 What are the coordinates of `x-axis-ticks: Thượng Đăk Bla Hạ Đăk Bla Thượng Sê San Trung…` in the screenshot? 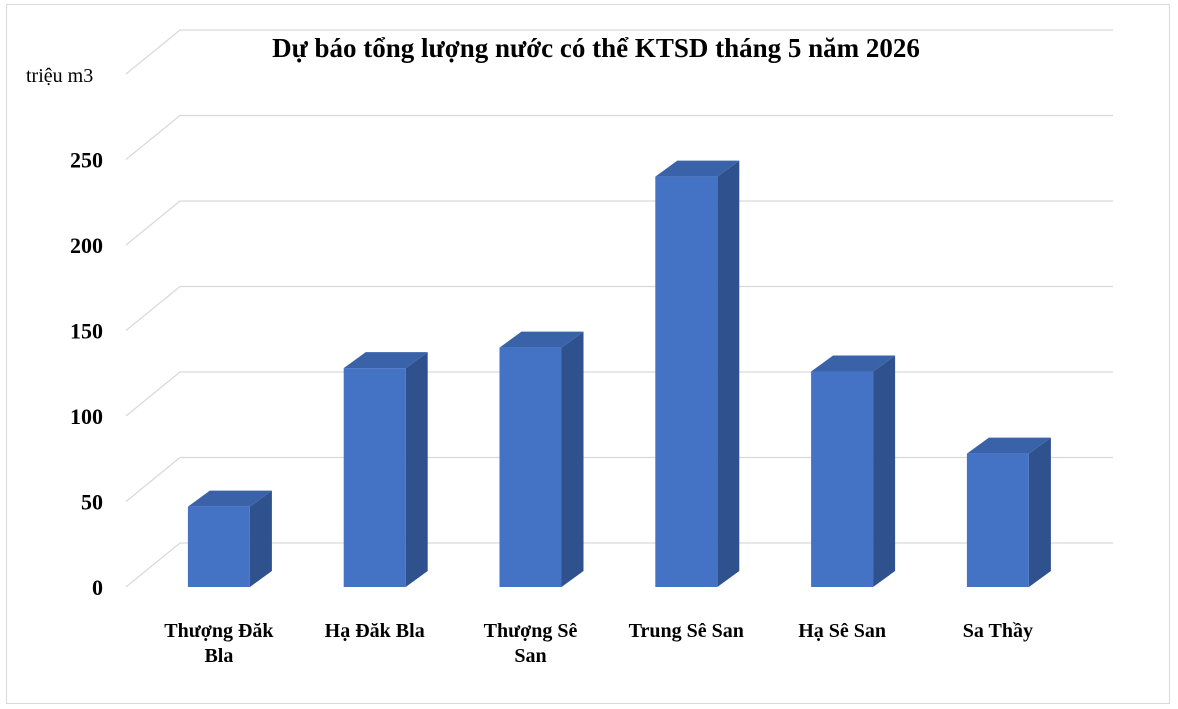 It's located at (598, 643).